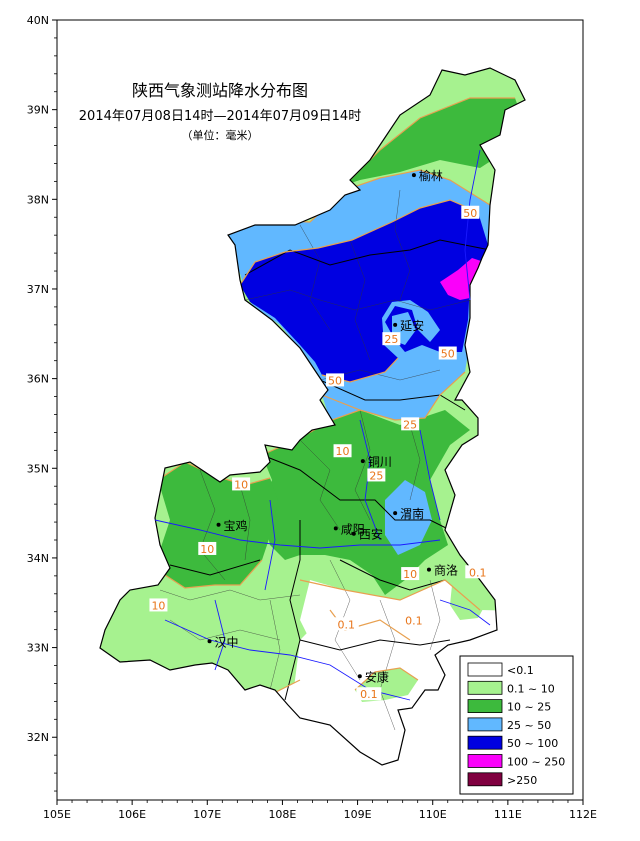 This screenshot has width=640, height=841. I want to click on legend-label: <0.1, so click(520, 670).